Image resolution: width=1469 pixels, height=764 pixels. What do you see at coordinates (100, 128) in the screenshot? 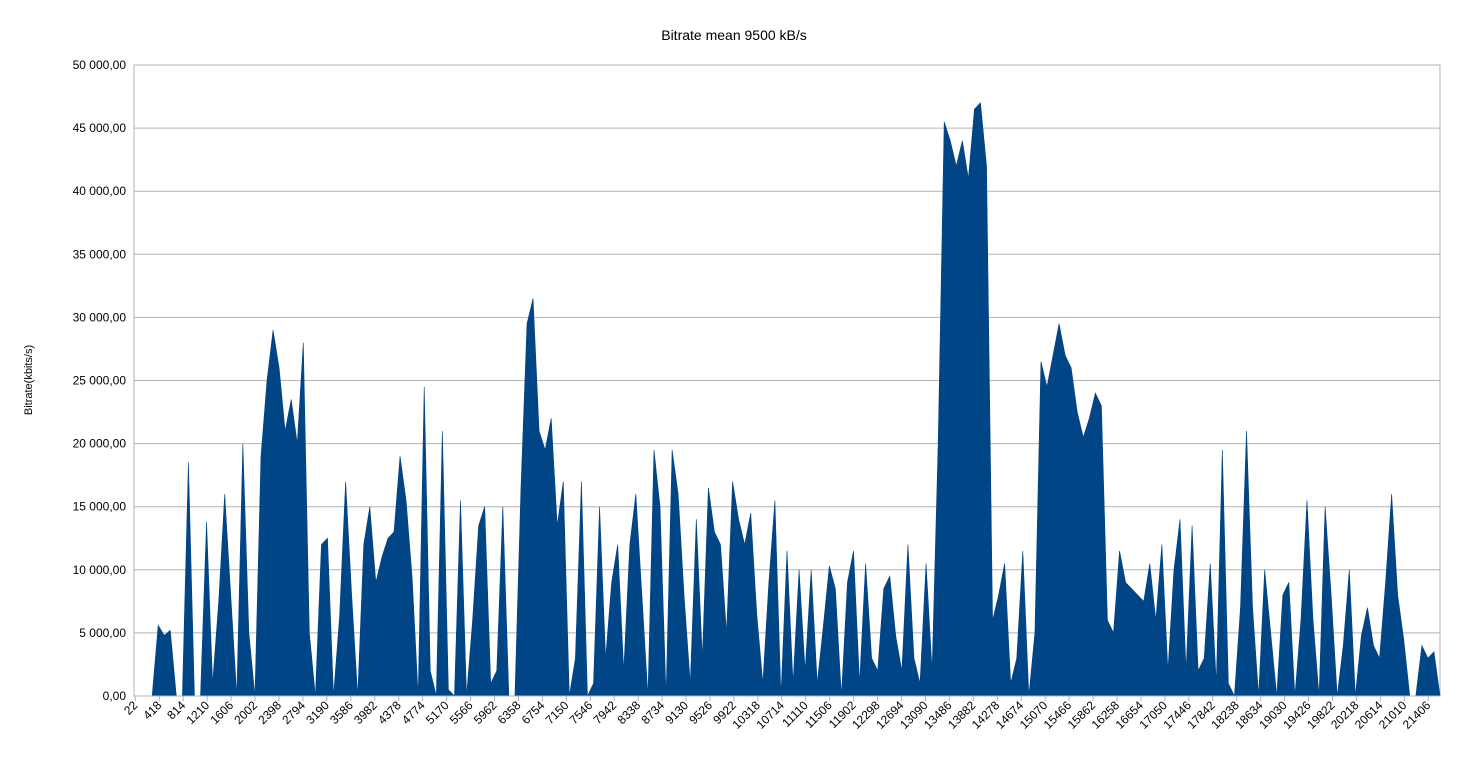
I see `y-tick-label: 45 000,00` at bounding box center [100, 128].